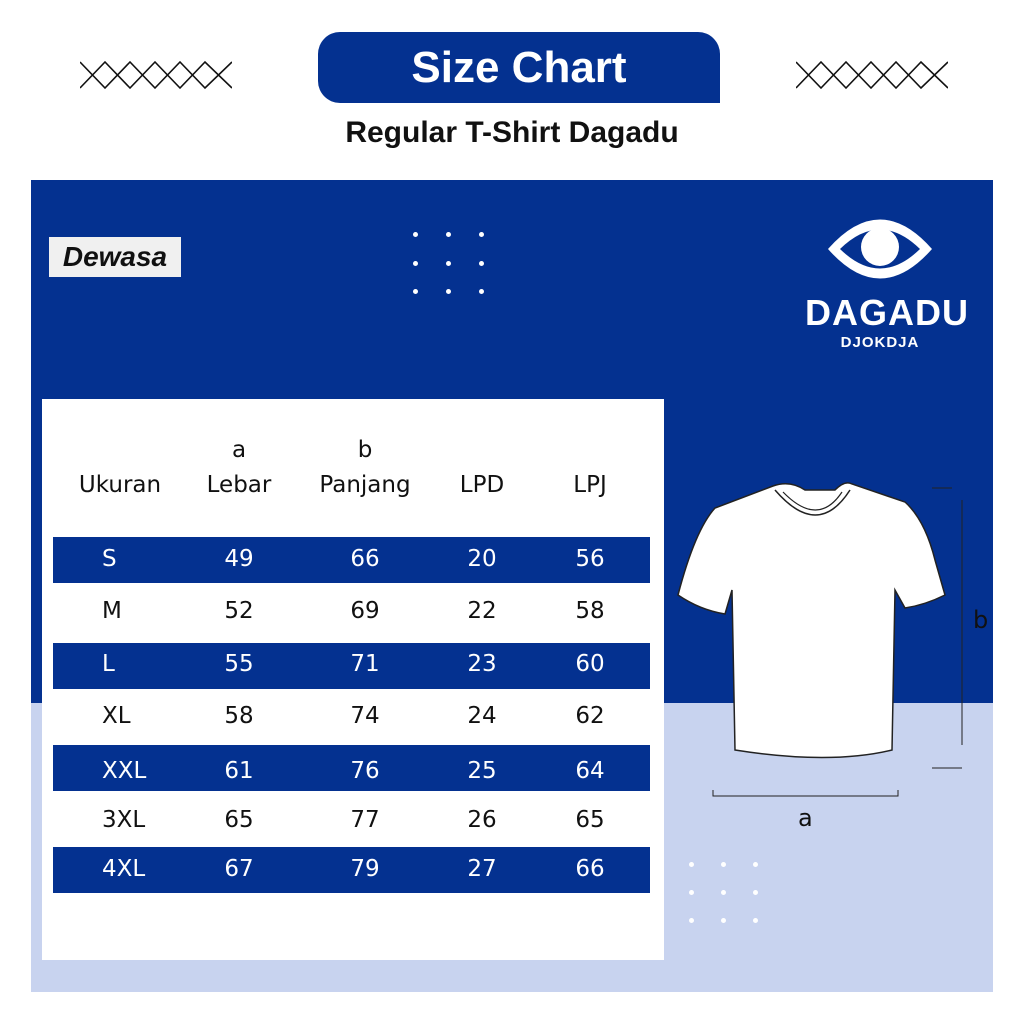 This screenshot has width=1024, height=1024. Describe the element at coordinates (239, 611) in the screenshot. I see `measure-cell: 52` at that location.